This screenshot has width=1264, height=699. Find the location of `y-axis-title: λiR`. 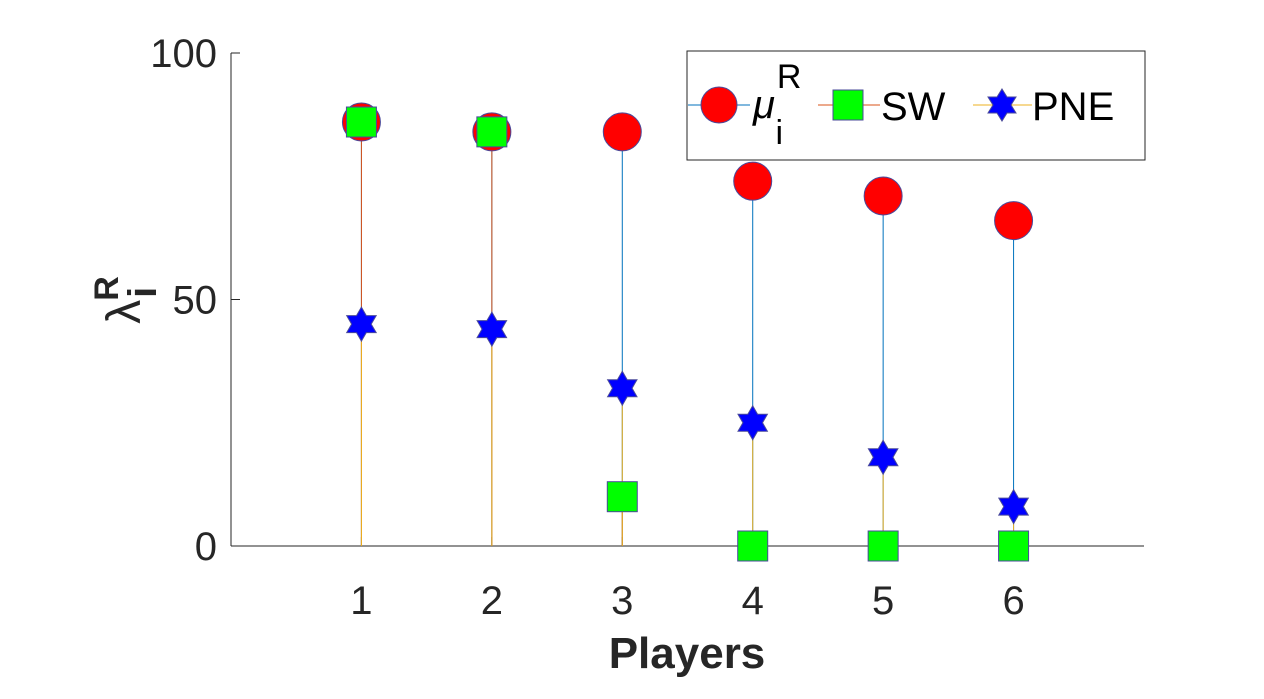

y-axis-title: λiR is located at coordinates (126, 300).